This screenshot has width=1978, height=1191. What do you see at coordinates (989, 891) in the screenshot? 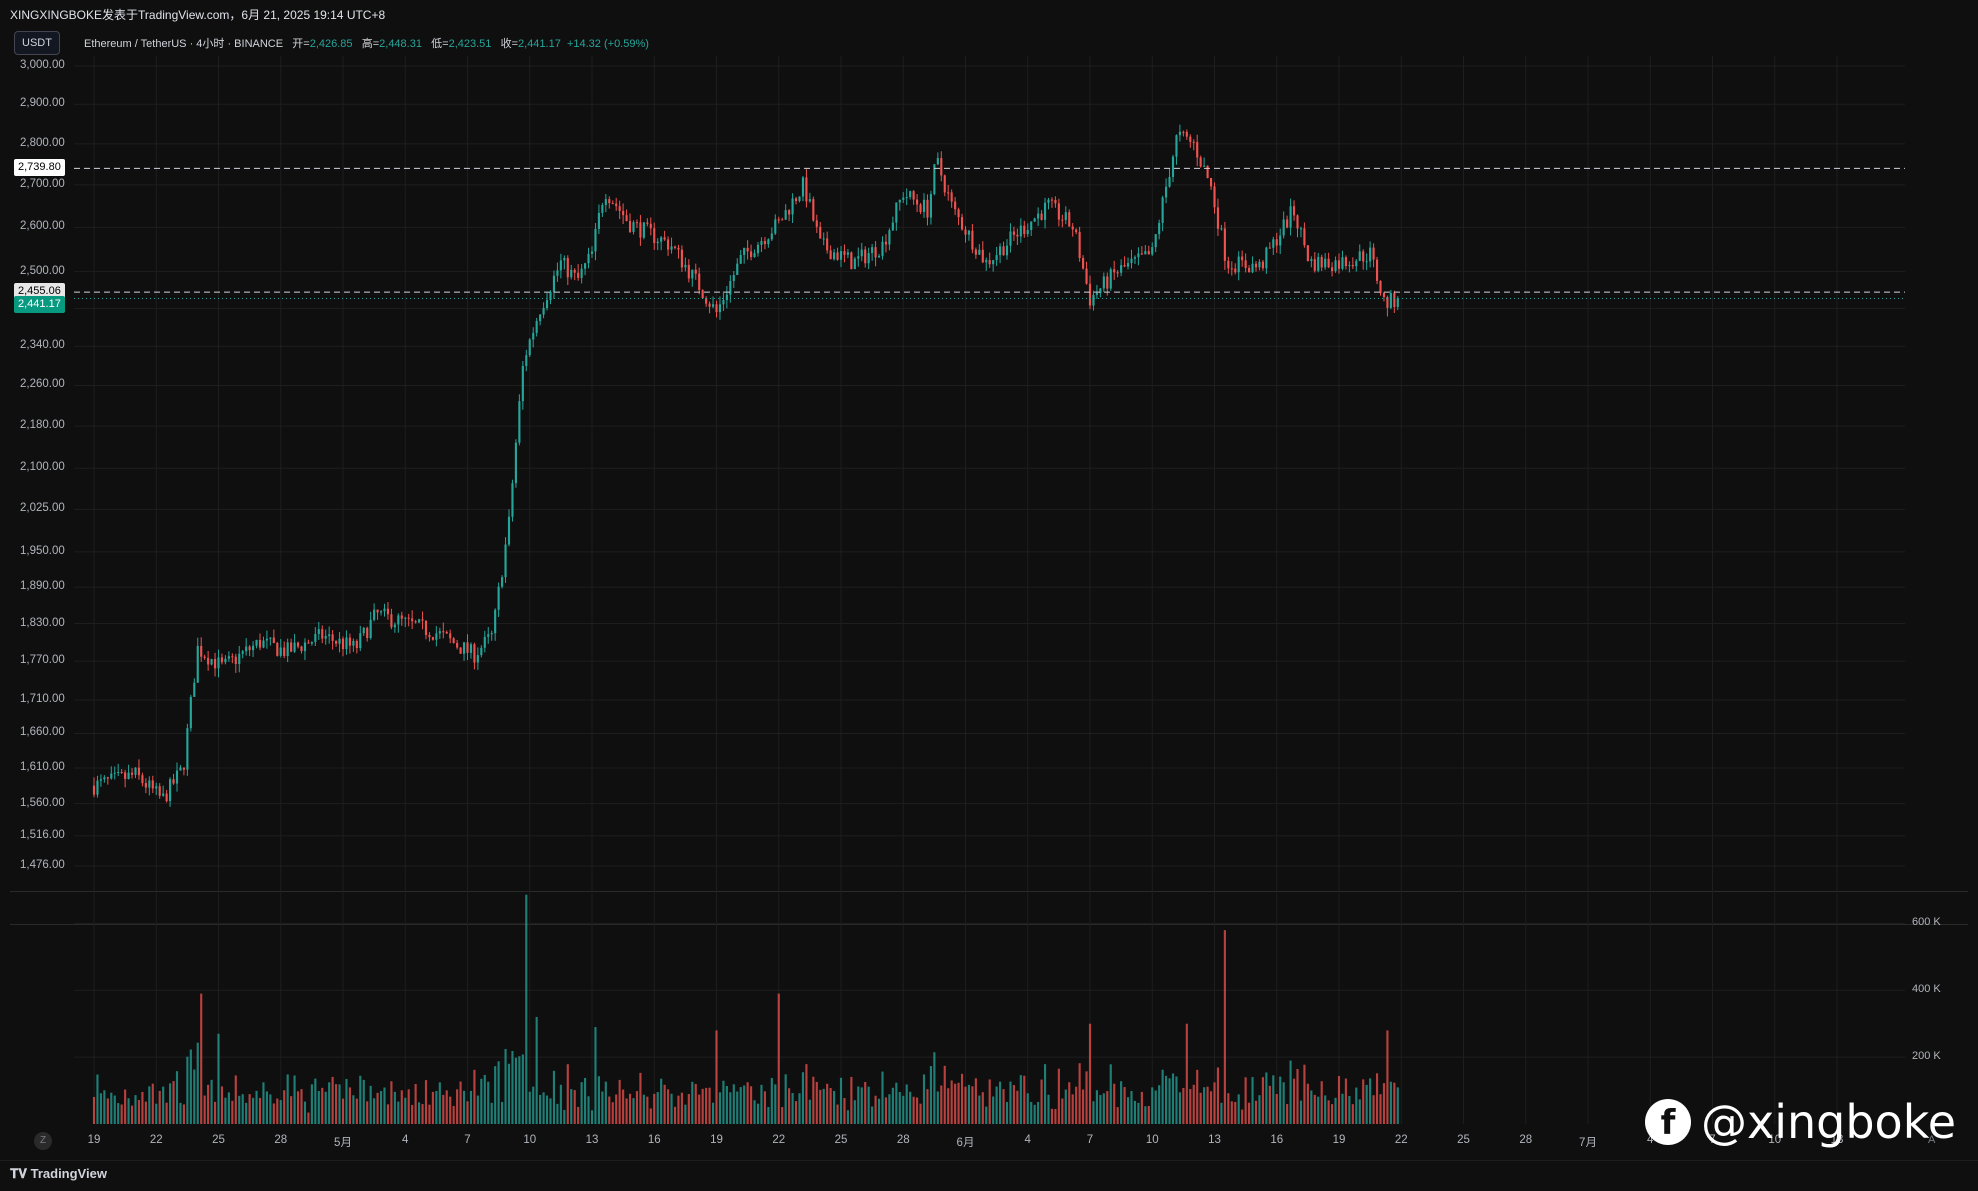
I see `pane-separator` at bounding box center [989, 891].